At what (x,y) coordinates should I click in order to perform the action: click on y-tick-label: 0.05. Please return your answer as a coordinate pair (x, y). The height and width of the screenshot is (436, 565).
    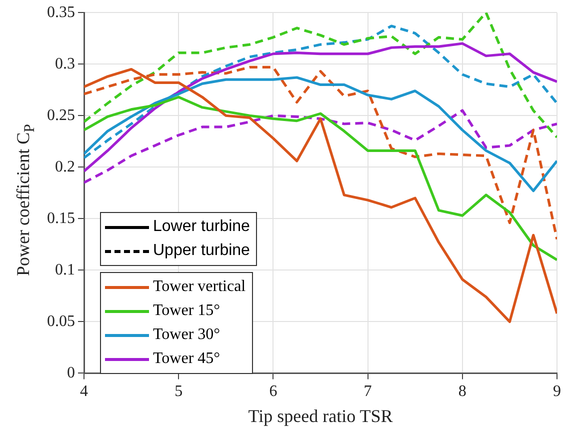
    Looking at the image, I should click on (61, 321).